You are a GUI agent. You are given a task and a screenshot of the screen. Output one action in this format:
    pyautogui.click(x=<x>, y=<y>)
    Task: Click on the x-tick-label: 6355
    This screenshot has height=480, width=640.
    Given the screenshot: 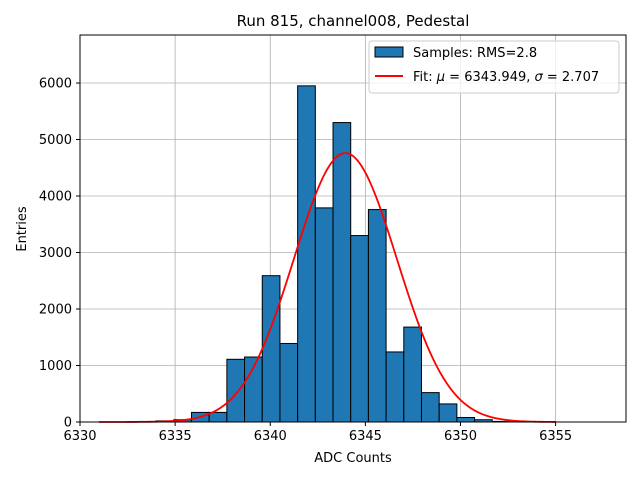 What is the action you would take?
    pyautogui.click(x=555, y=436)
    